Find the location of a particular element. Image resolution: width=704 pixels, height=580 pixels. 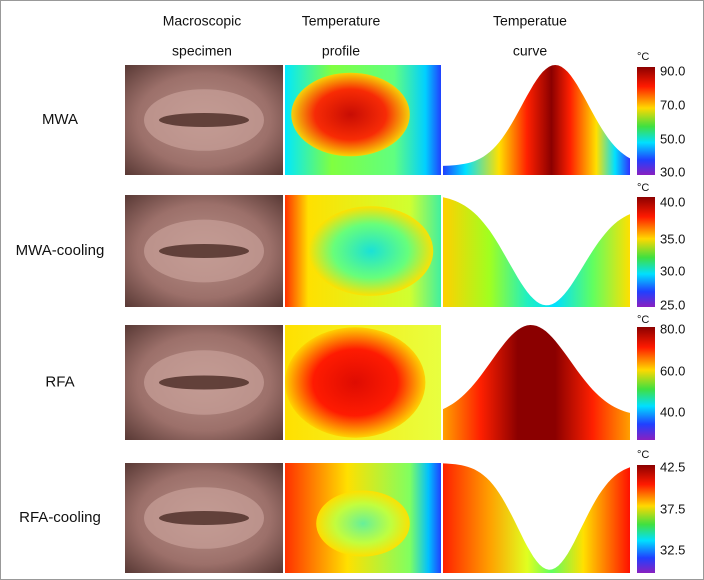

colorbar-tick: 32.5 is located at coordinates (672, 549).